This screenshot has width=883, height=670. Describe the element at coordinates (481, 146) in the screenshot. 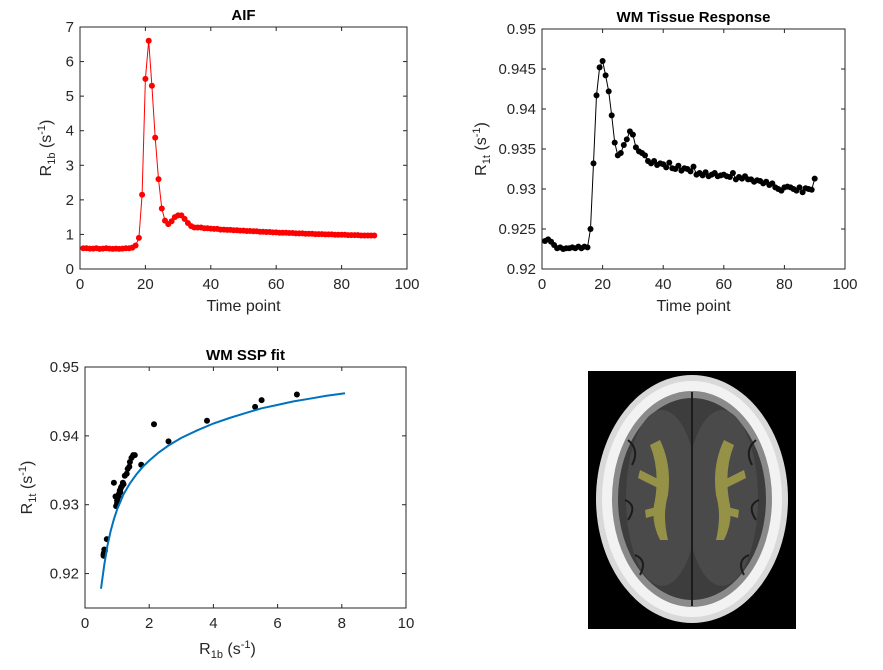

I see `wm-ylabel-unit_open: (s` at that location.